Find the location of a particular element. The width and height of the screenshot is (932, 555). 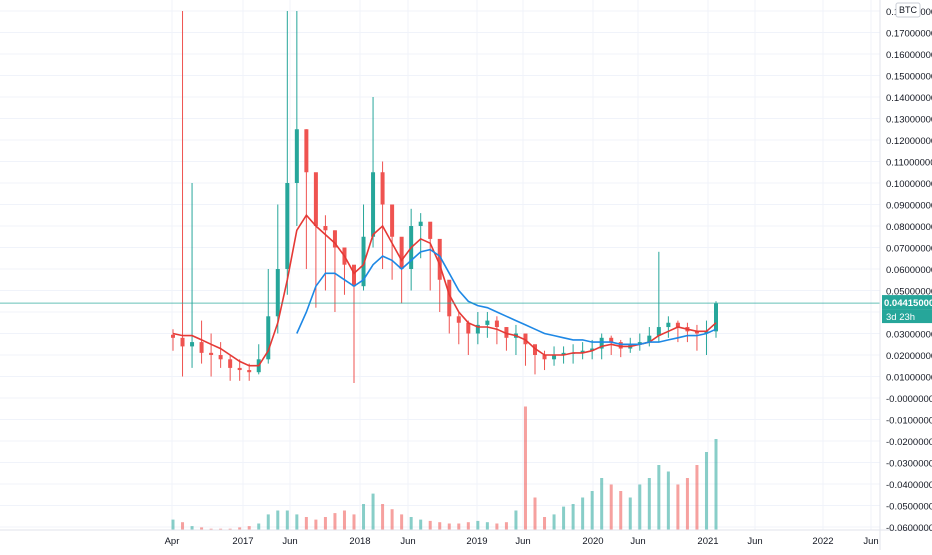

price-tick-label: -0.02000000 is located at coordinates (909, 442).